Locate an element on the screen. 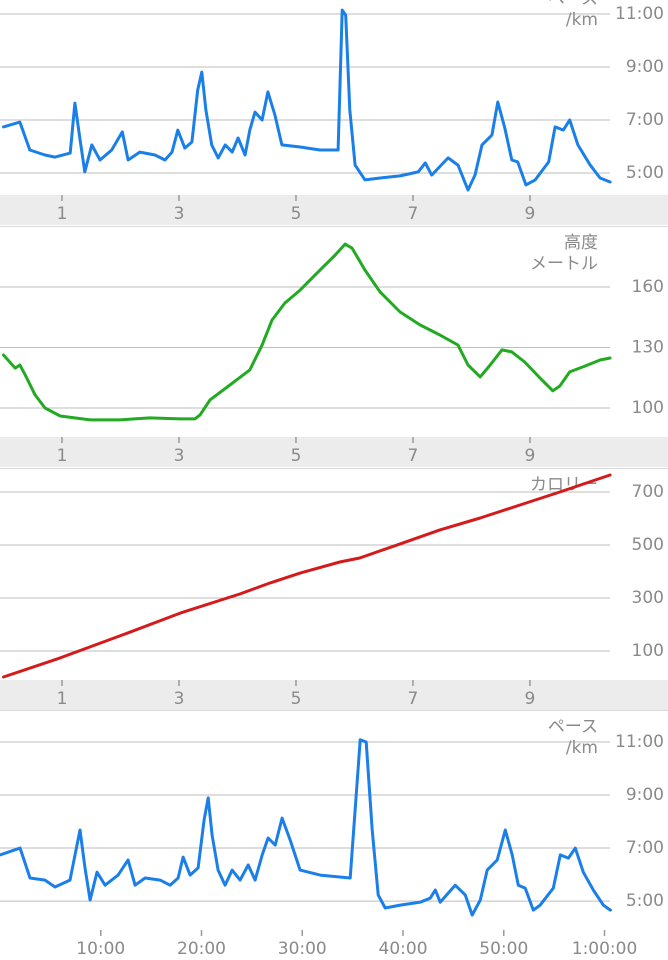 This screenshot has width=668, height=960. y-tick-label: 700 is located at coordinates (648, 492).